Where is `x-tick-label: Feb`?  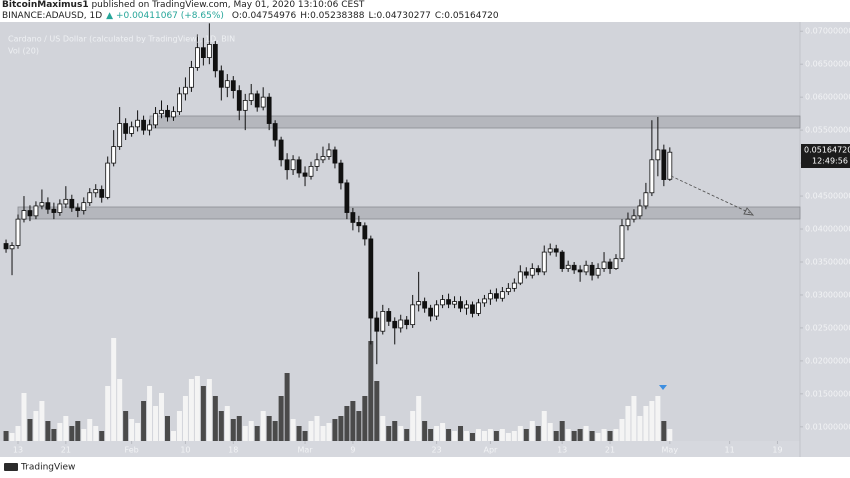
x-tick-label: Feb is located at coordinates (132, 450).